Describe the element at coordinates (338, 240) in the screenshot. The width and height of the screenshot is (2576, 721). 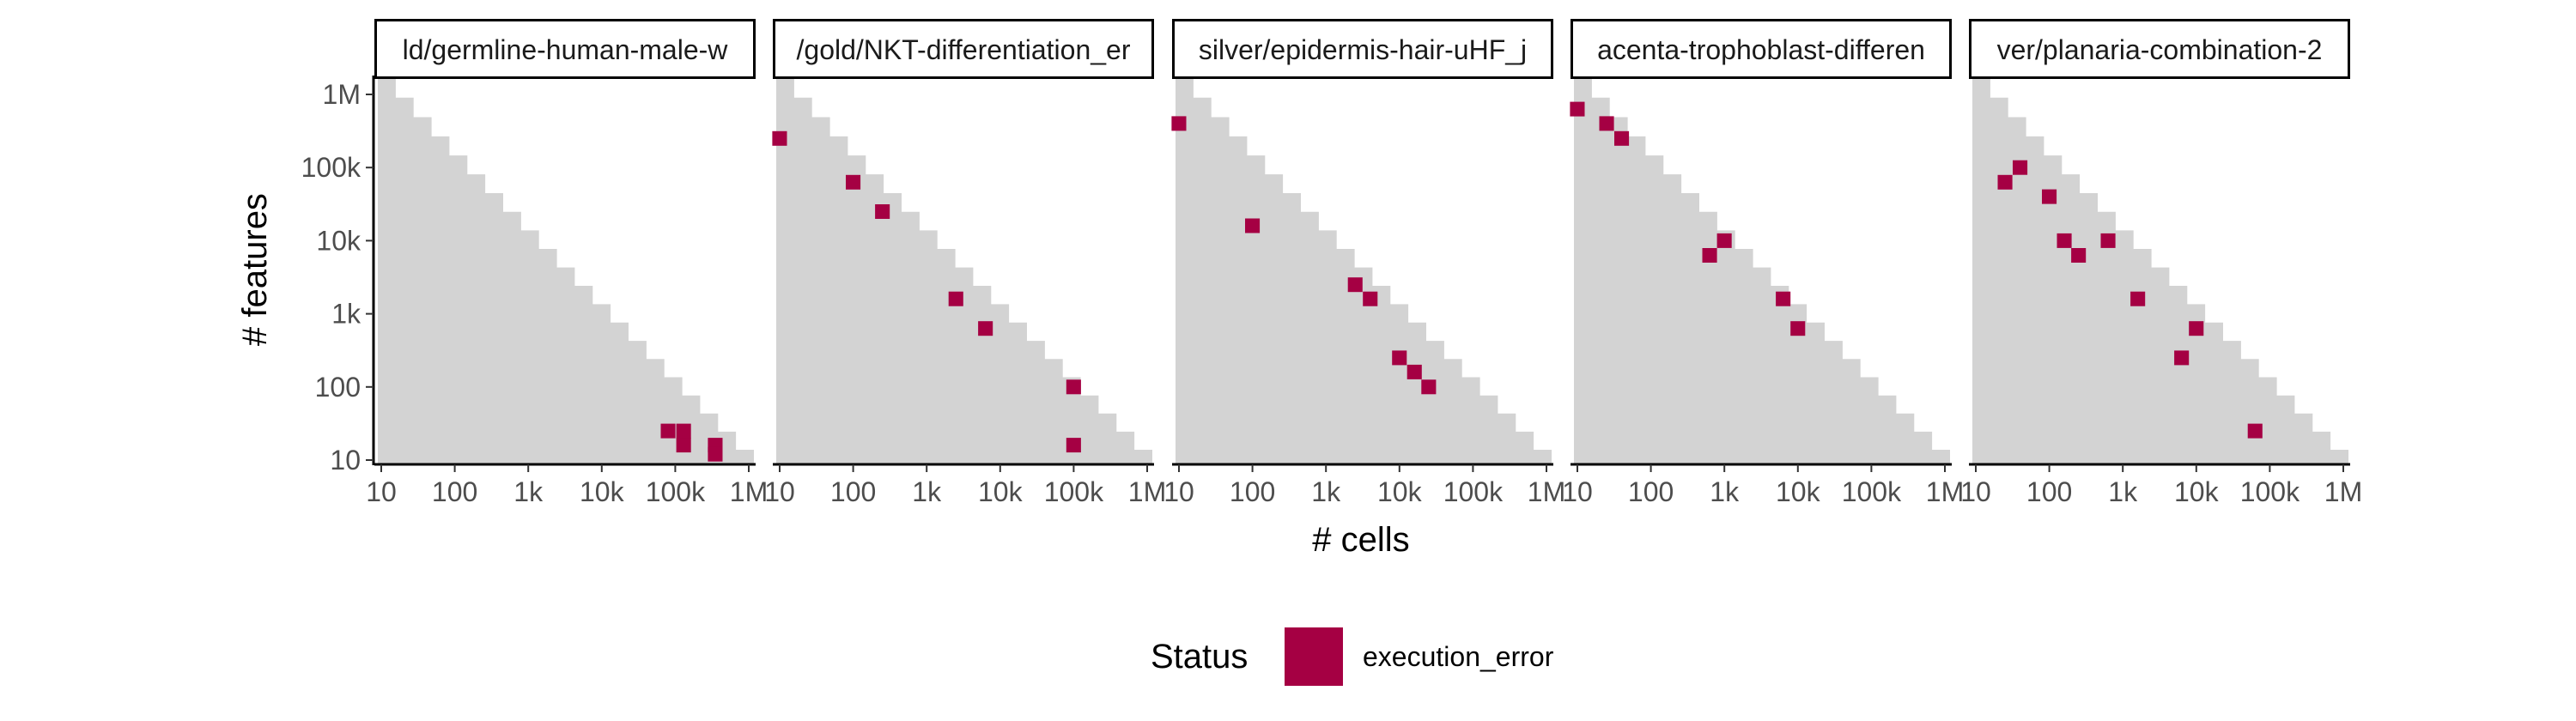
I see `y-tick-label: 10k` at that location.